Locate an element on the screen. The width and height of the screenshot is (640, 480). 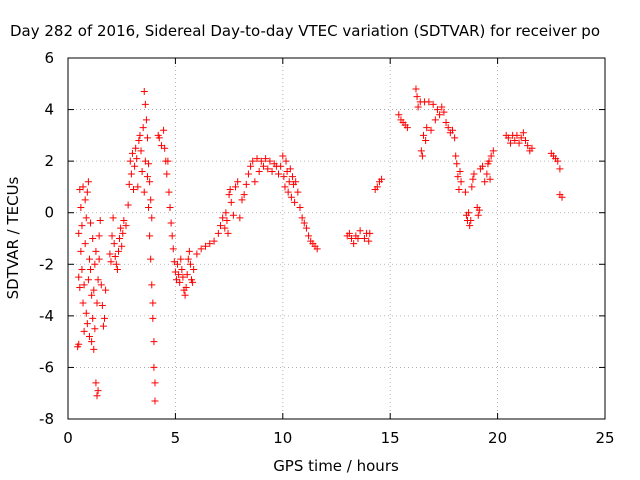
y-tick-label: -6 is located at coordinates (46, 367).